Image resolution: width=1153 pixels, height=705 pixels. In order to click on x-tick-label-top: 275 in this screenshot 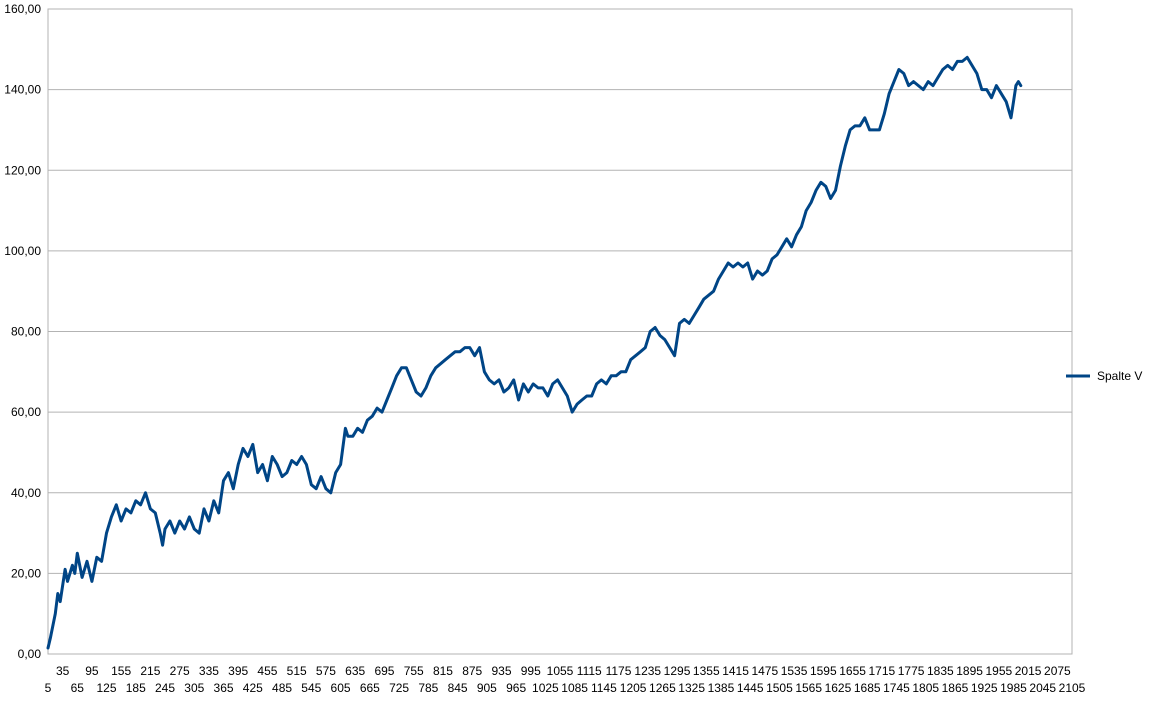, I will do `click(180, 671)`.